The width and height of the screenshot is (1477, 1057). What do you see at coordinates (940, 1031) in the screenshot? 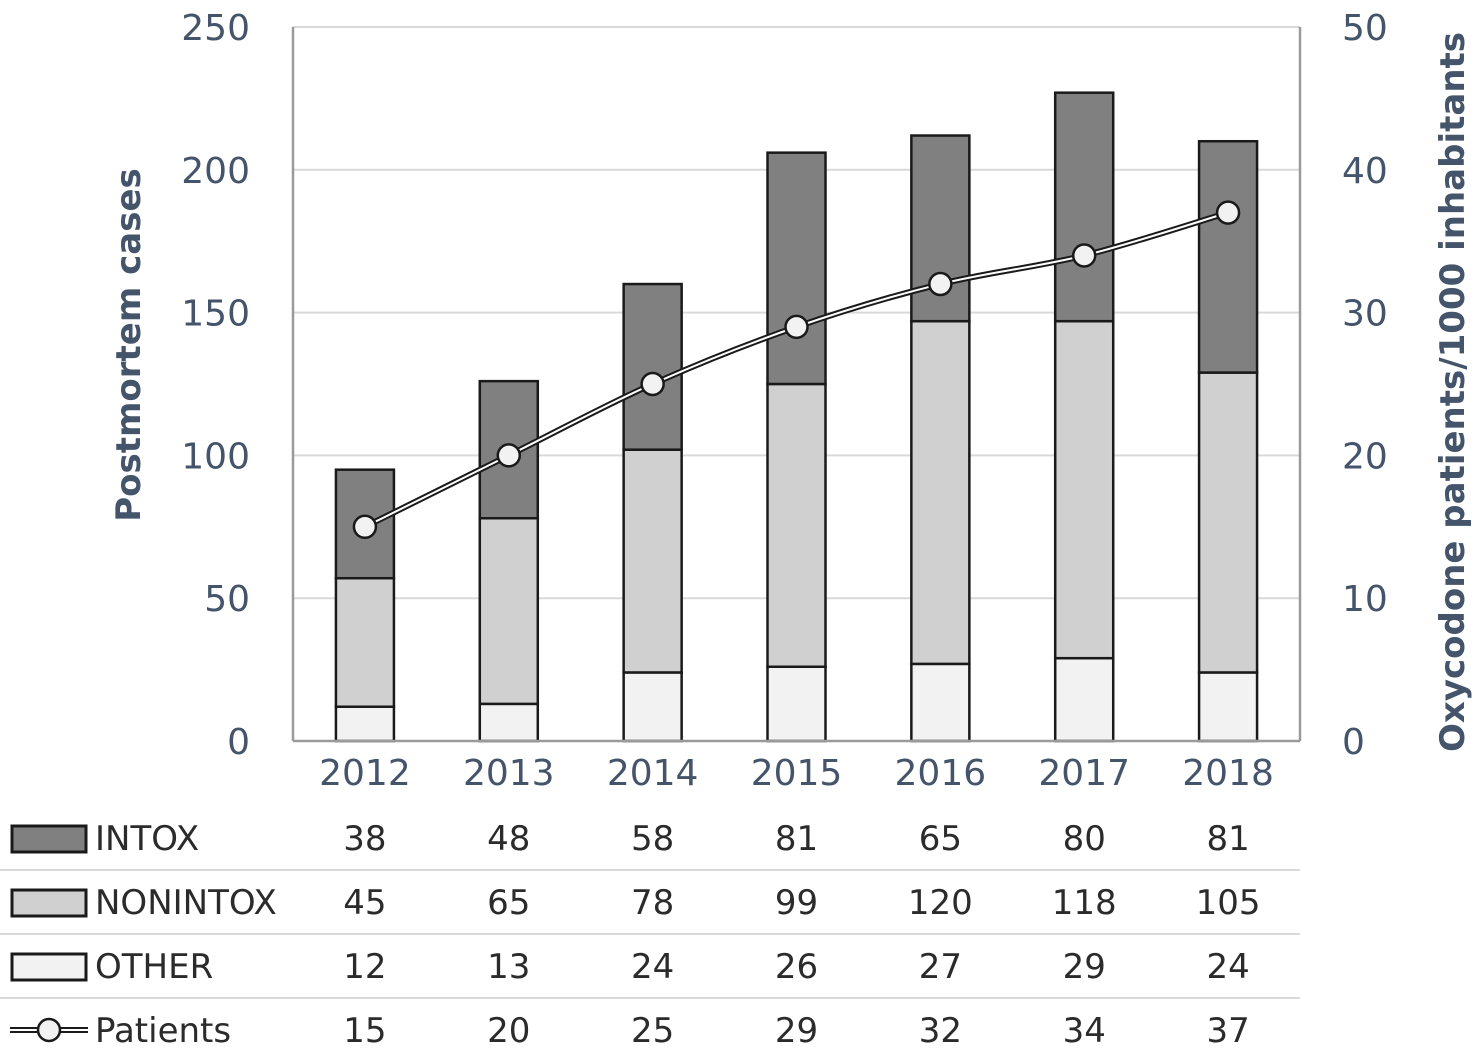
I see `table-cell-patients-2016: 32` at bounding box center [940, 1031].